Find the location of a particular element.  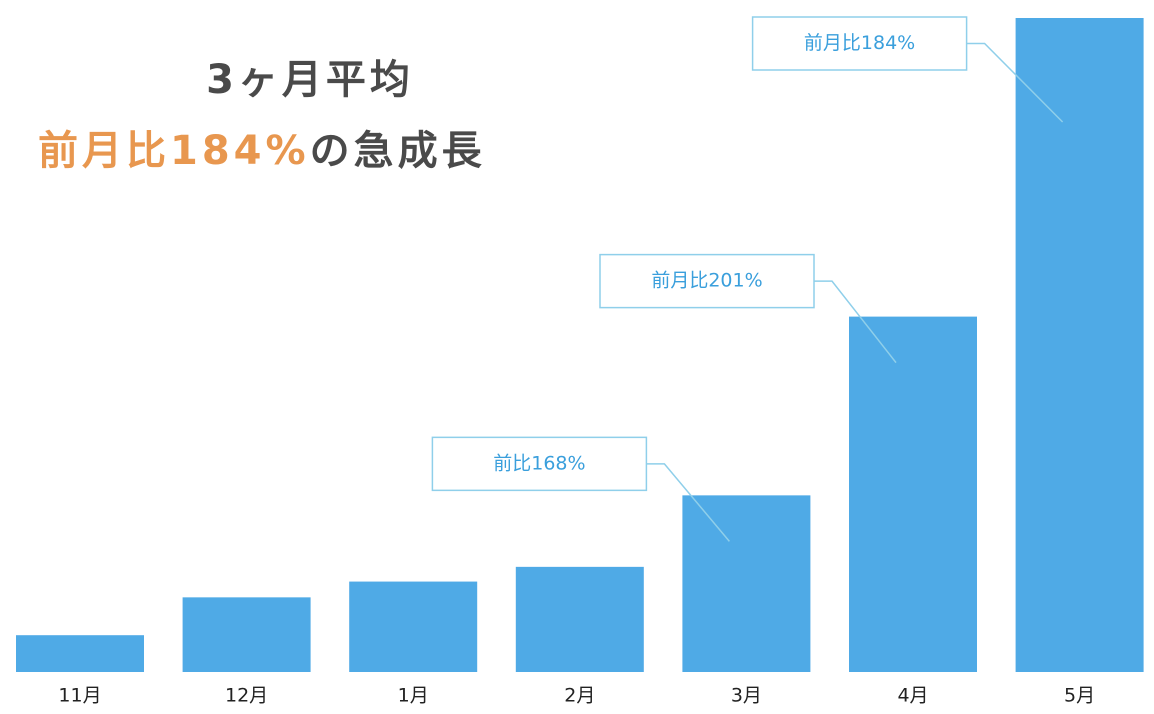

x-tick-label: 2月 is located at coordinates (579, 696).